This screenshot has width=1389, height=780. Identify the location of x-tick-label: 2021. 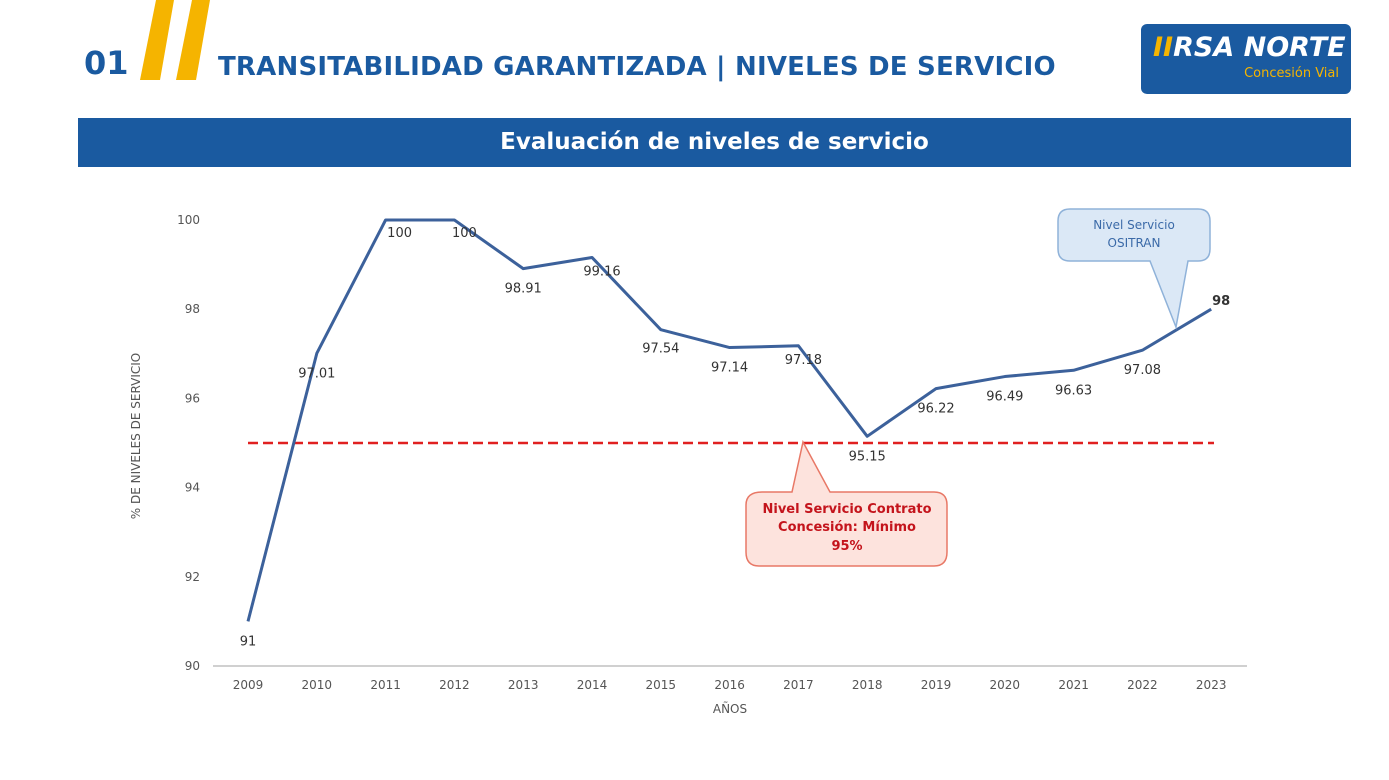
(1073, 685).